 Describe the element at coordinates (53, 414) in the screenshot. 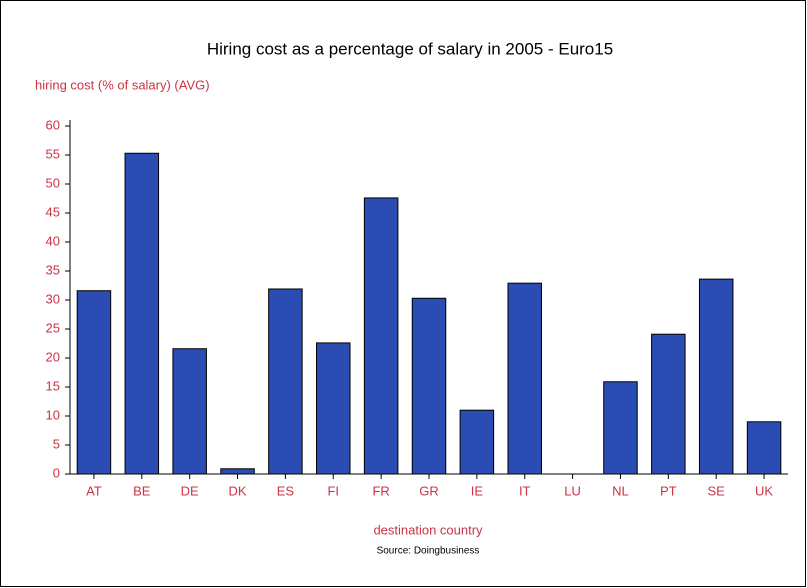

I see `y-tick-label: 10` at that location.